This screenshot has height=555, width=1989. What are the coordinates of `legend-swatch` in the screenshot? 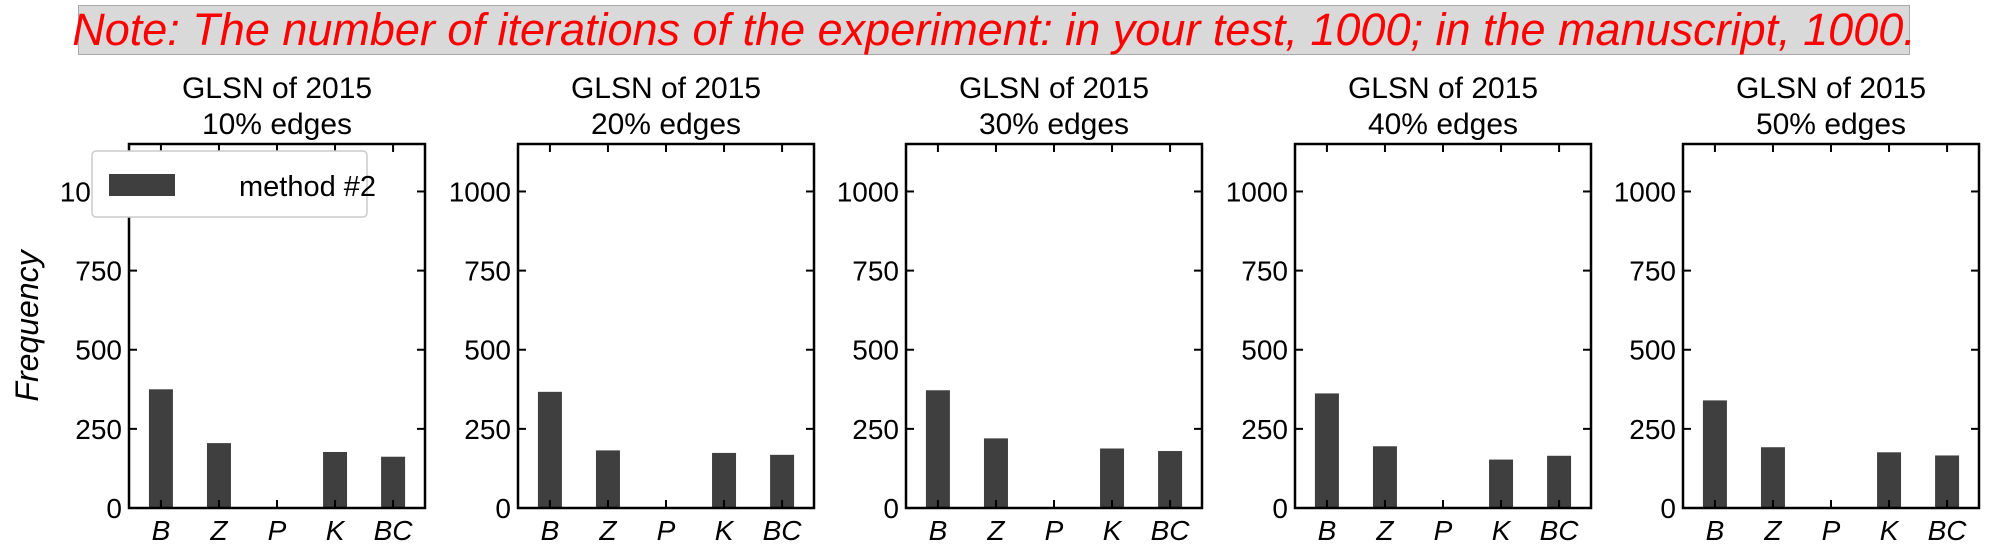 It's located at (142, 185).